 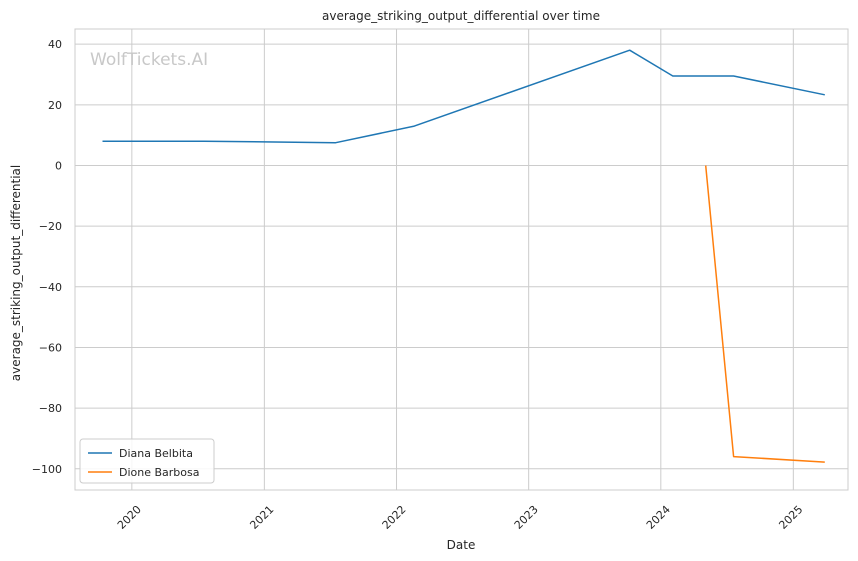 I want to click on series-line-dione-barbosa, so click(x=764, y=314).